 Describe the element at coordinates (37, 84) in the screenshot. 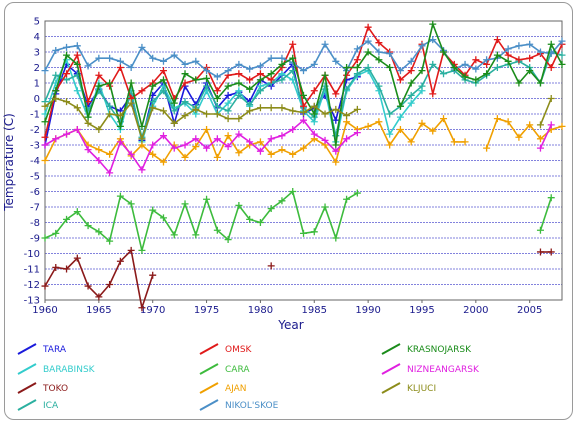

I see `y-tick-label: 1` at that location.